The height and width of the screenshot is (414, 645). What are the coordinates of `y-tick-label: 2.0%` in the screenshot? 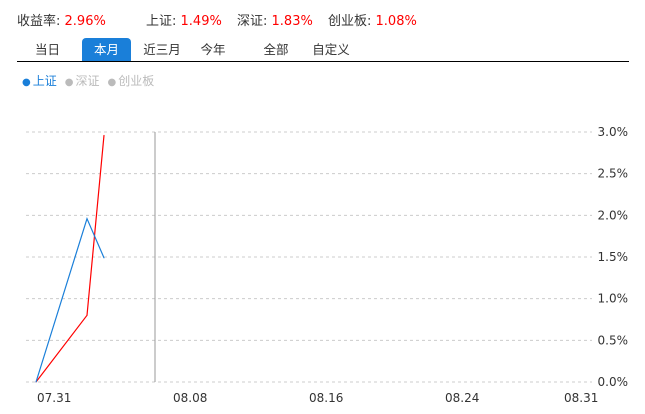 It's located at (613, 215).